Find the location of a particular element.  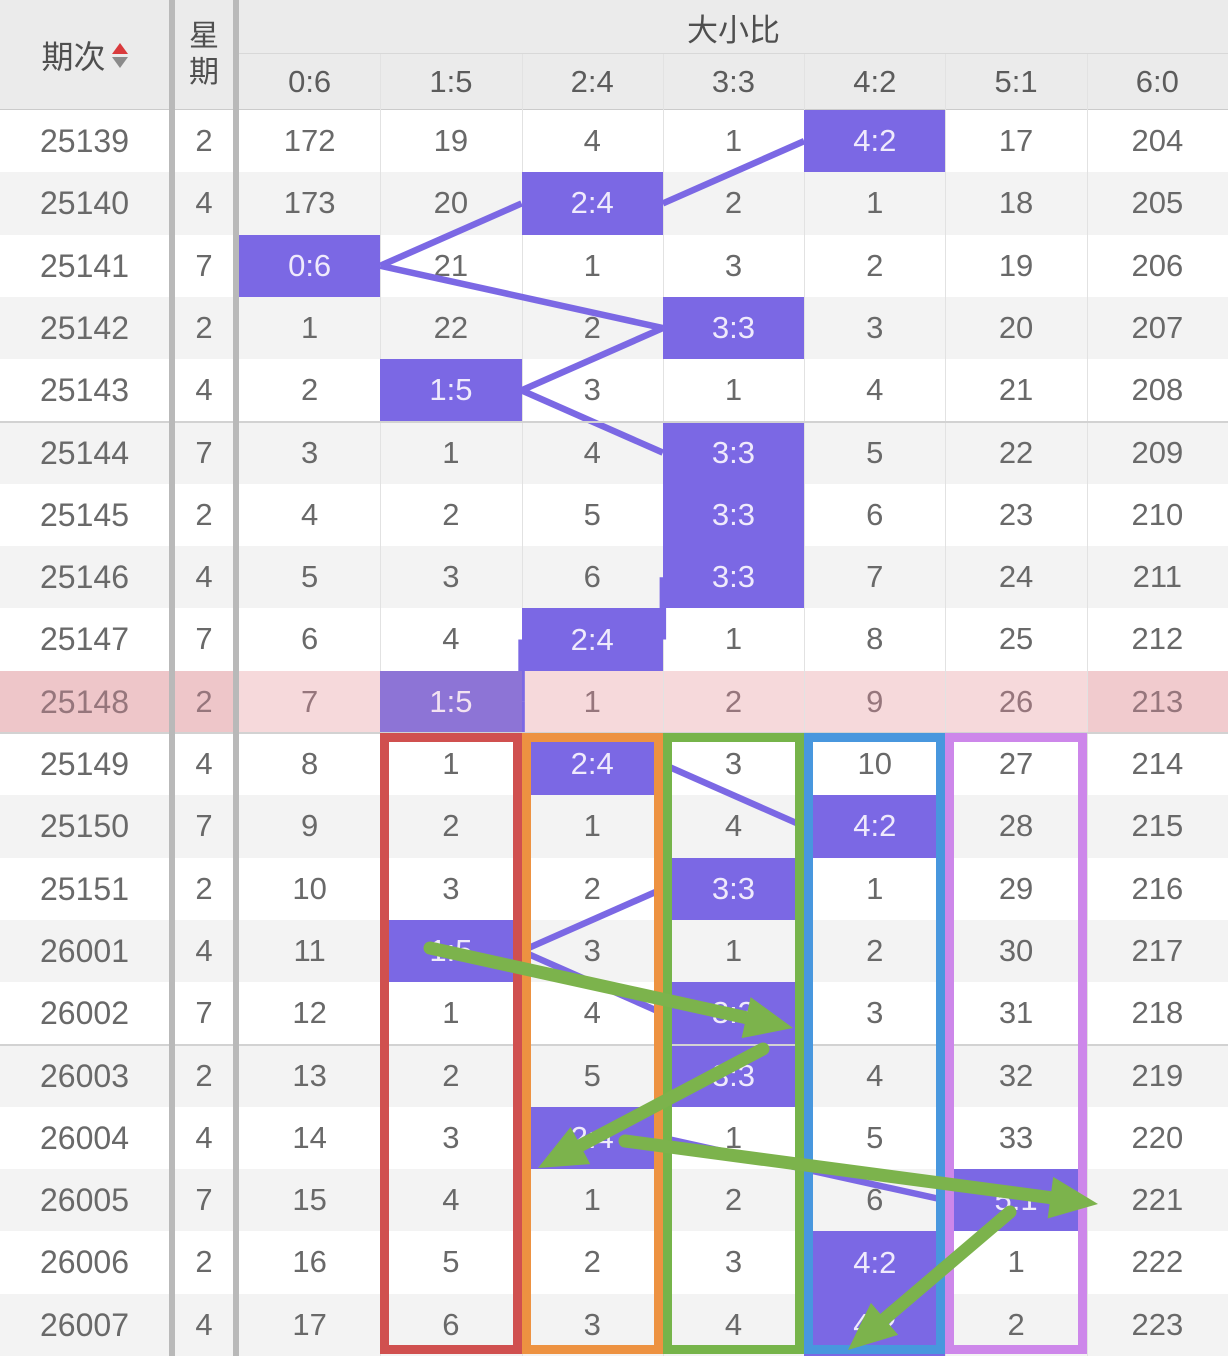

period-cell: 25140 is located at coordinates (84, 203).